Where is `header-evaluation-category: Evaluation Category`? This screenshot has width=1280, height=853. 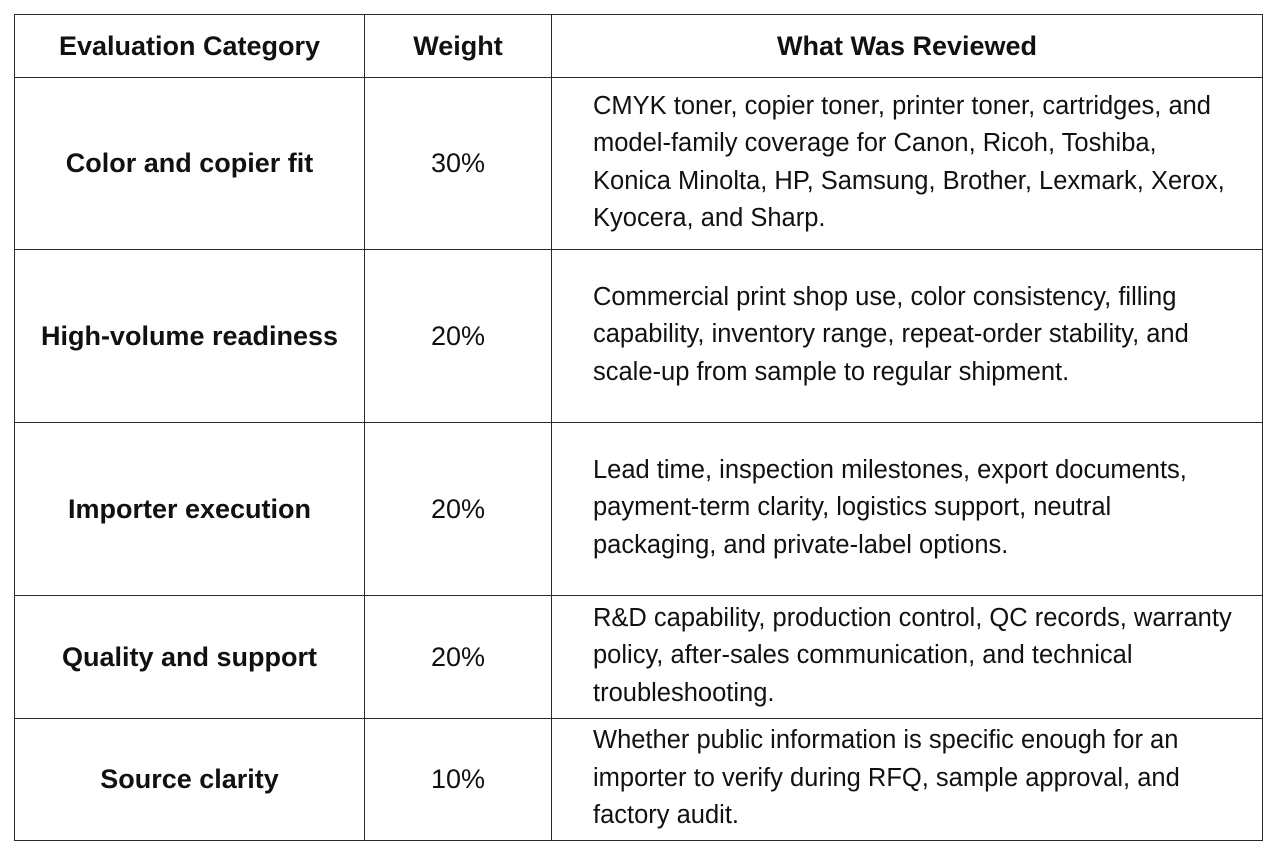 header-evaluation-category: Evaluation Category is located at coordinates (189, 46).